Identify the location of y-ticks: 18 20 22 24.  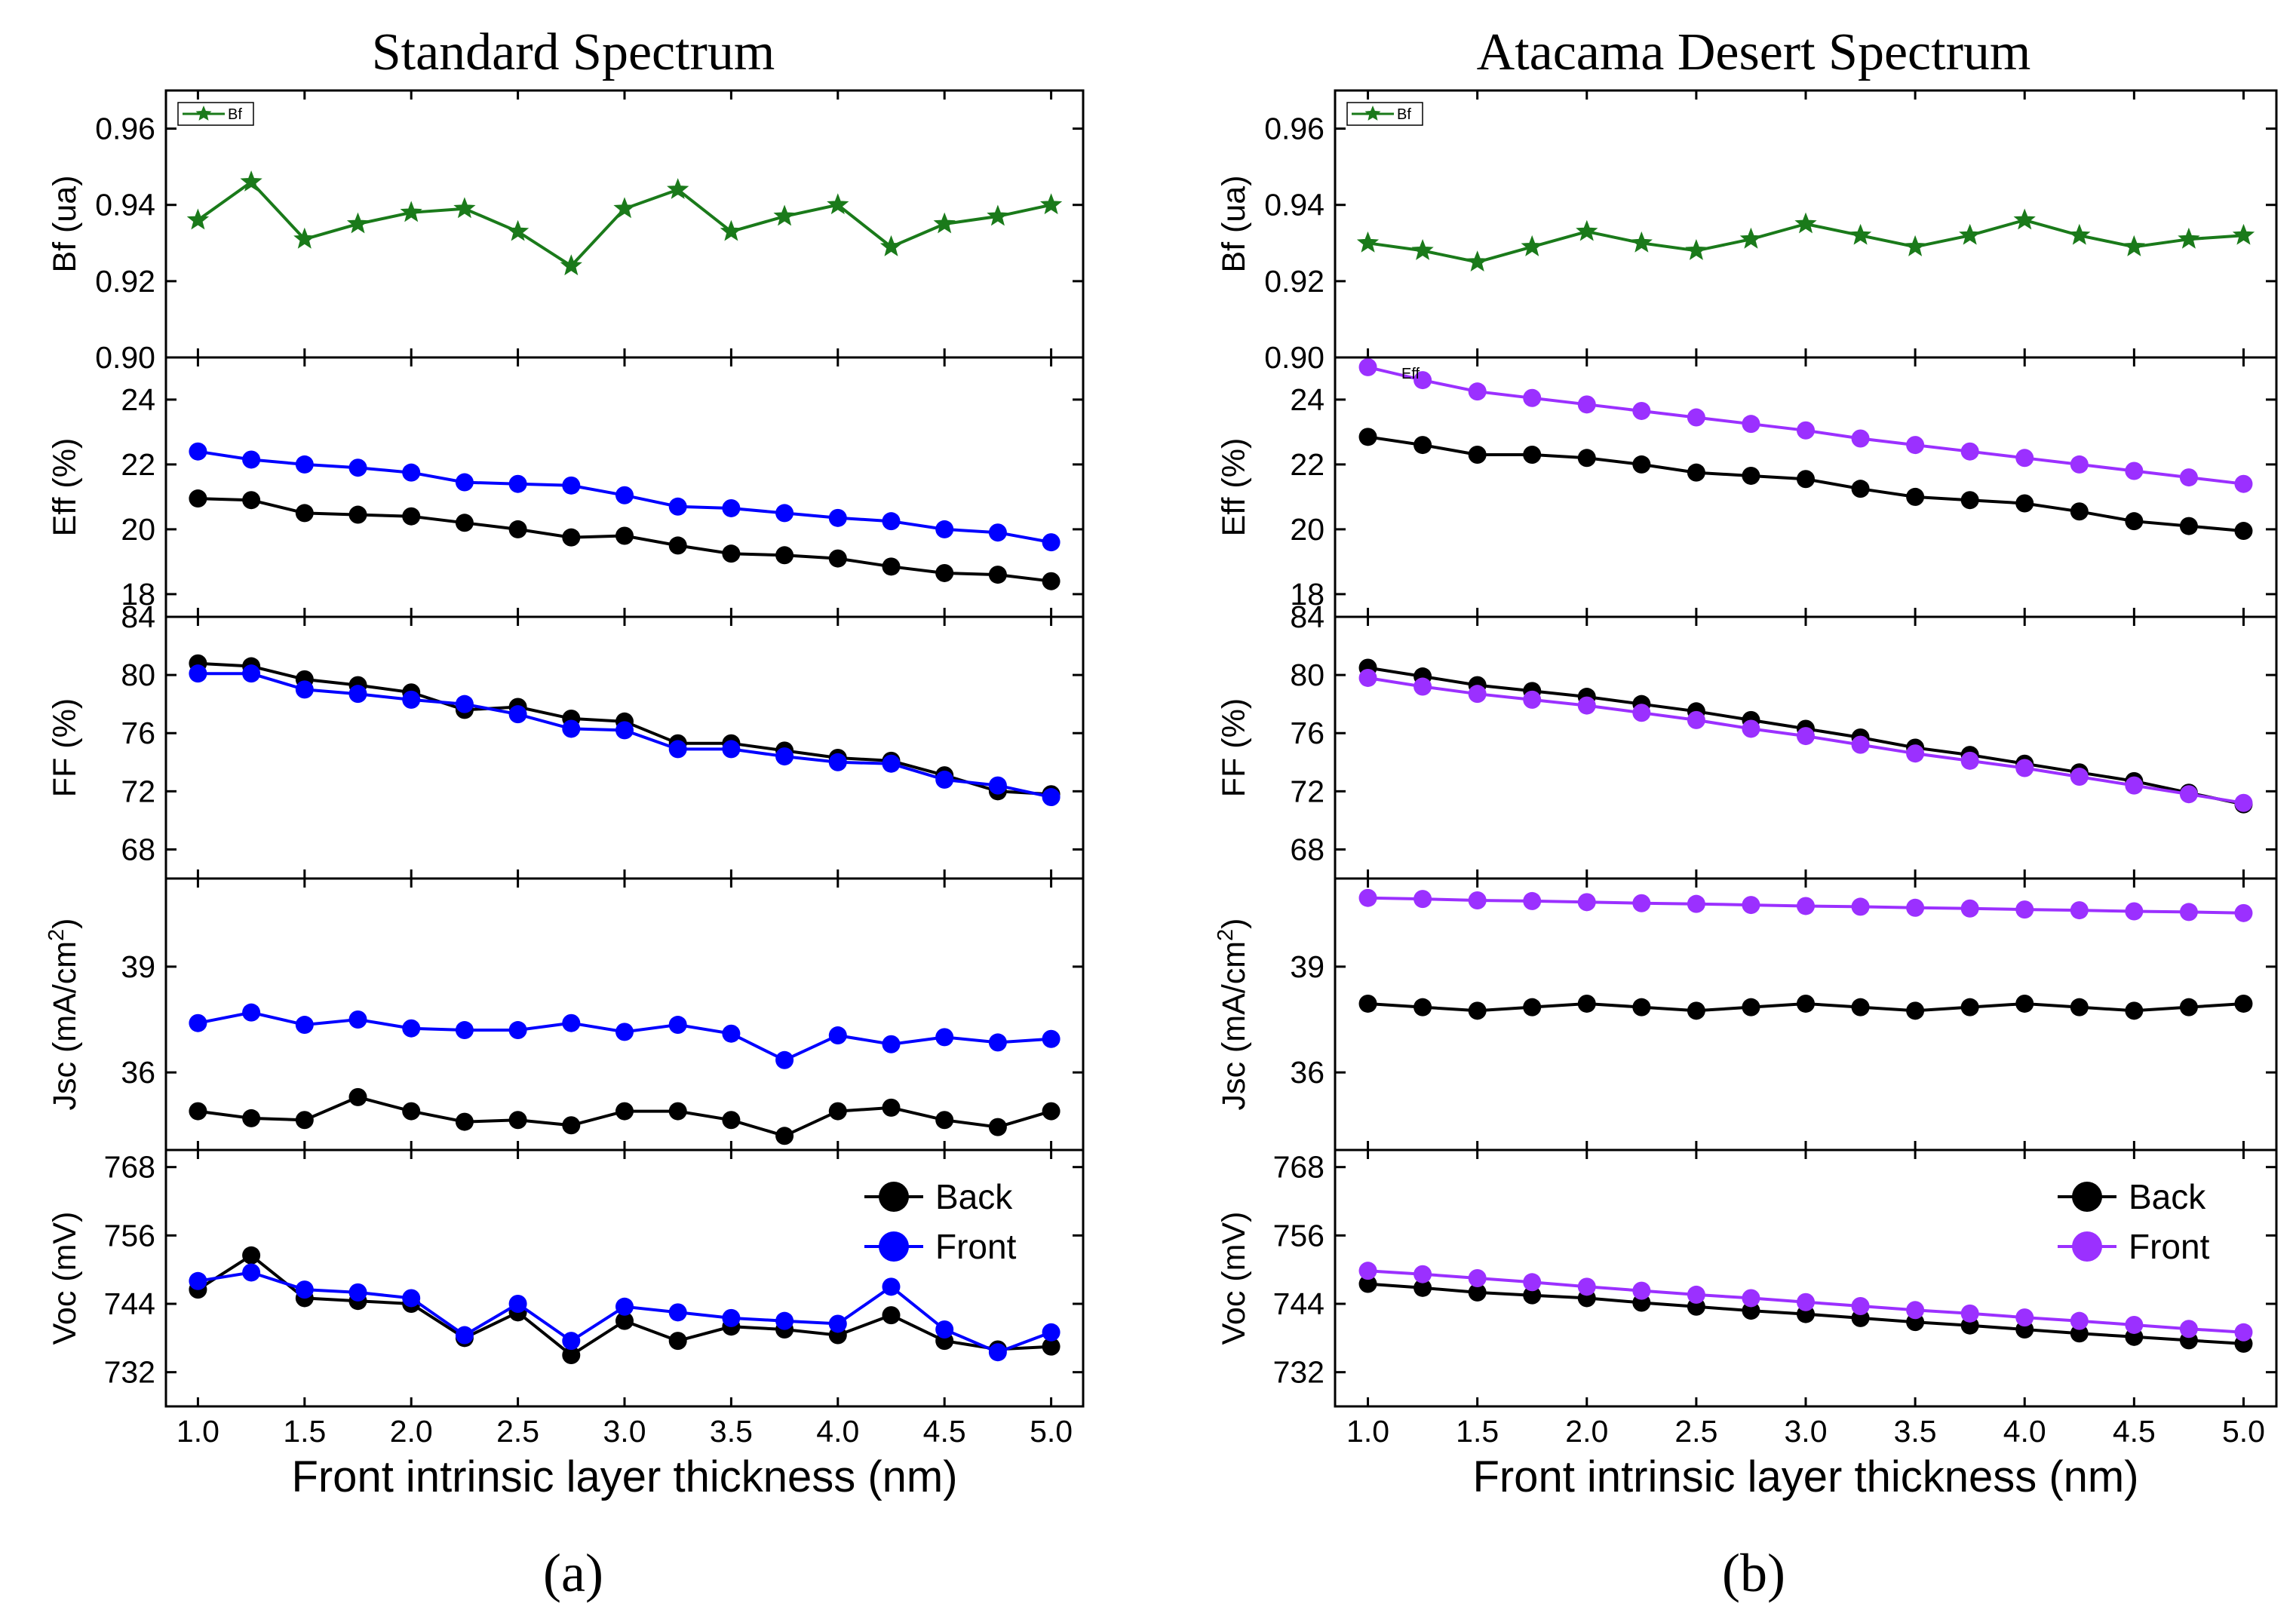
(1783, 487).